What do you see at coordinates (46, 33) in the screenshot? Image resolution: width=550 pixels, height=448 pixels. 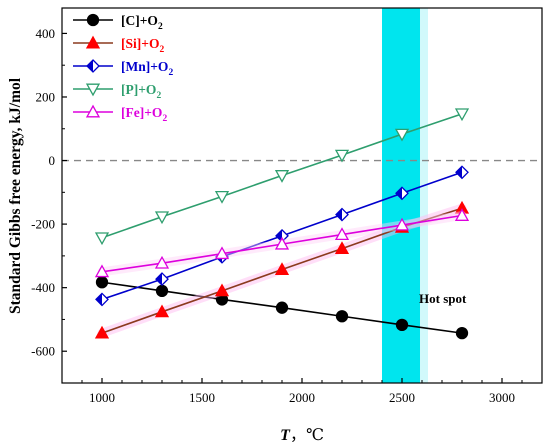 I see `y-tick-label: 400` at bounding box center [46, 33].